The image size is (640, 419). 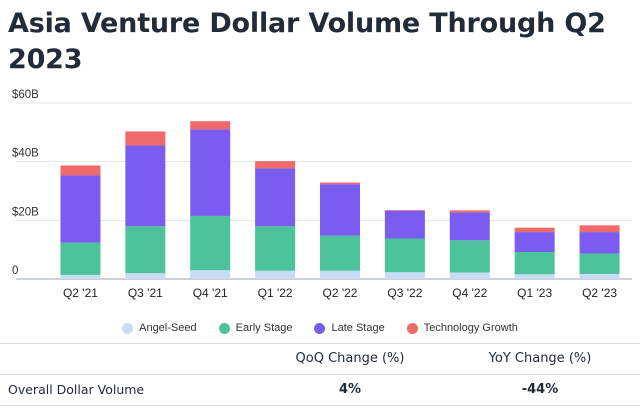 I want to click on header-yoy-change: YoY Change (%), so click(x=540, y=358).